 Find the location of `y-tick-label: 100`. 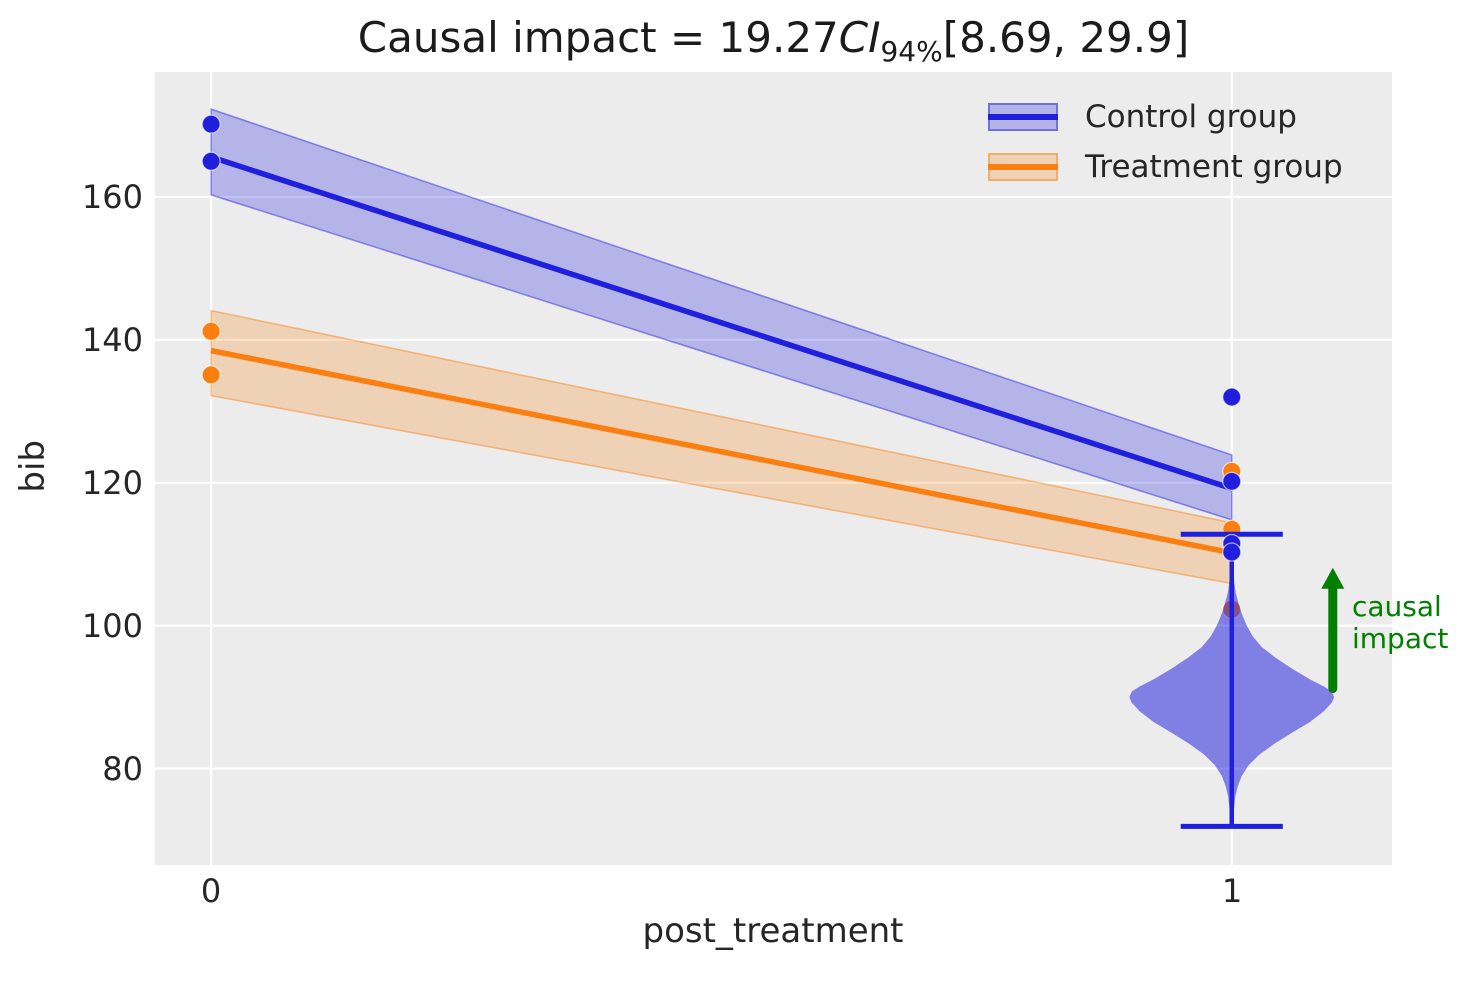

y-tick-label: 100 is located at coordinates (112, 626).